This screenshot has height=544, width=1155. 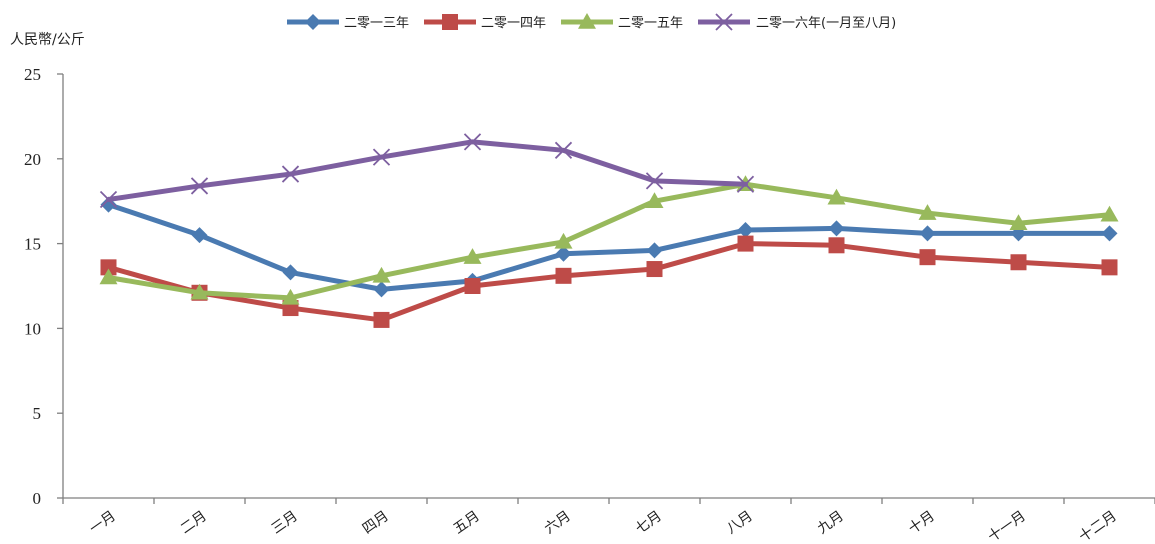 I want to click on legend-item-4: 二零一六年(一月至八月), so click(x=797, y=22).